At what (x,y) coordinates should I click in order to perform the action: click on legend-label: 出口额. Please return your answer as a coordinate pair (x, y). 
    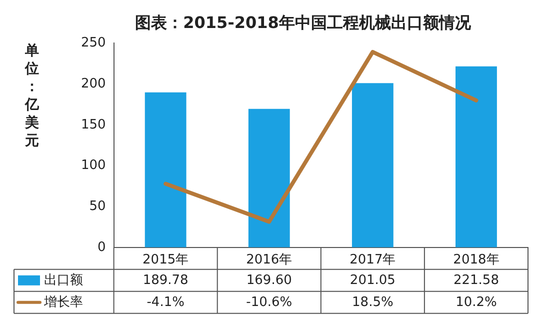
    Looking at the image, I should click on (63, 280).